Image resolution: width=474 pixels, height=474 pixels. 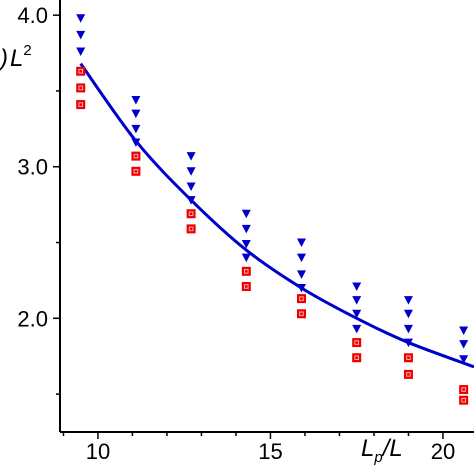 What do you see at coordinates (98, 451) in the screenshot?
I see `x-tick-label: 10` at bounding box center [98, 451].